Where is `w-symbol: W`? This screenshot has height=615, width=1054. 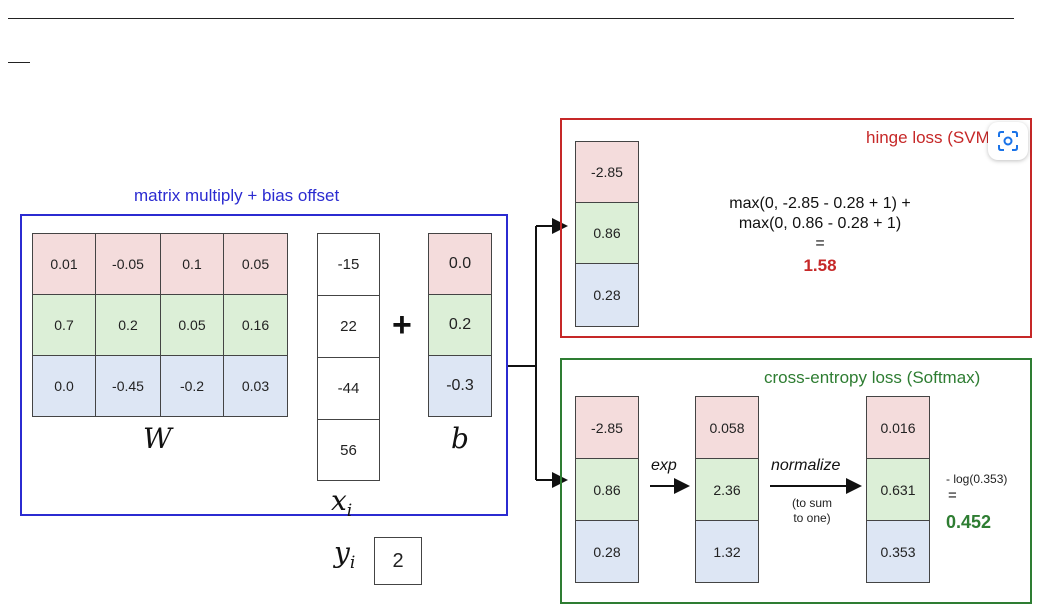 w-symbol: W is located at coordinates (157, 438).